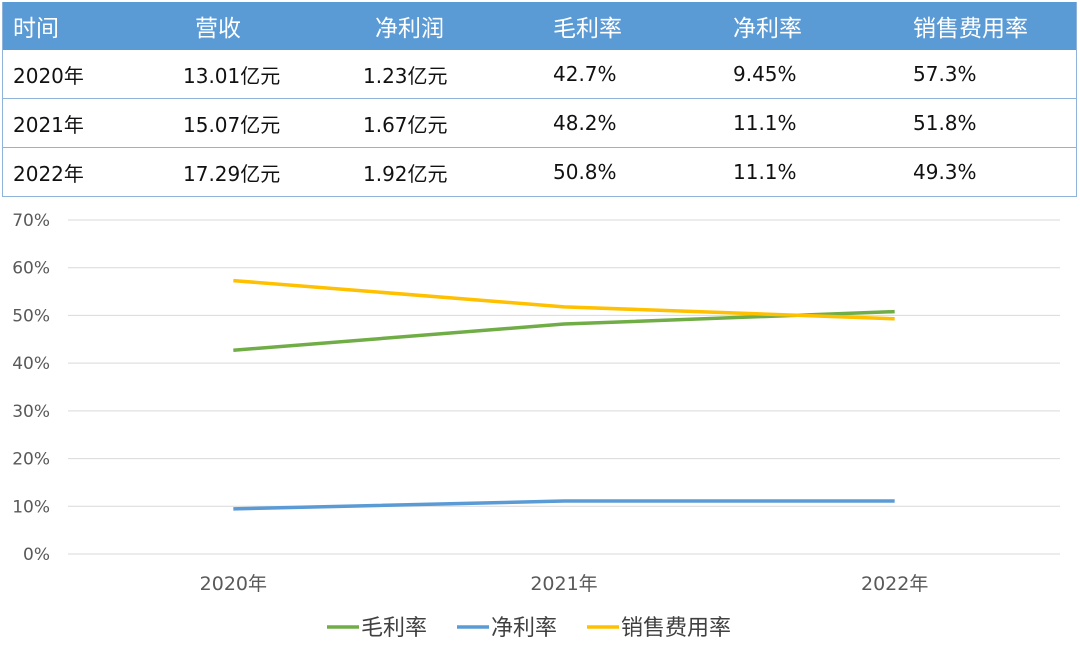 The height and width of the screenshot is (656, 1080). What do you see at coordinates (218, 29) in the screenshot?
I see `header-cell-revenue: 营收` at bounding box center [218, 29].